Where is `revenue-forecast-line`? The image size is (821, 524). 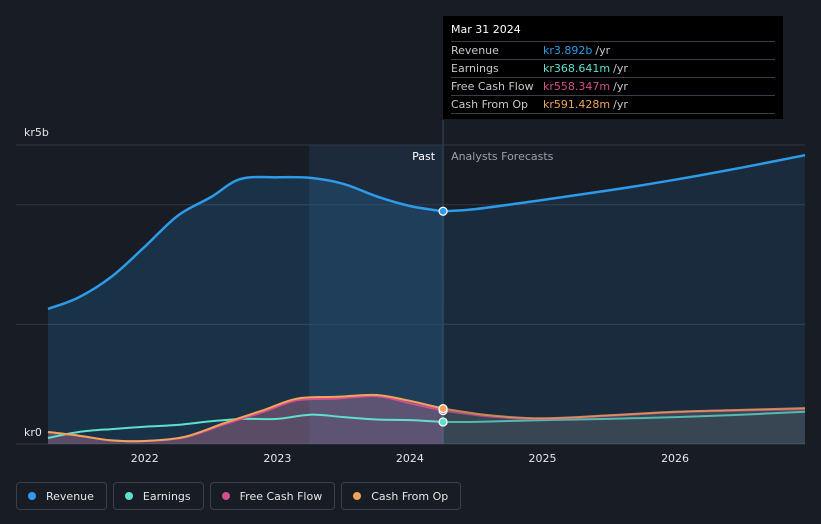 revenue-forecast-line is located at coordinates (624, 183).